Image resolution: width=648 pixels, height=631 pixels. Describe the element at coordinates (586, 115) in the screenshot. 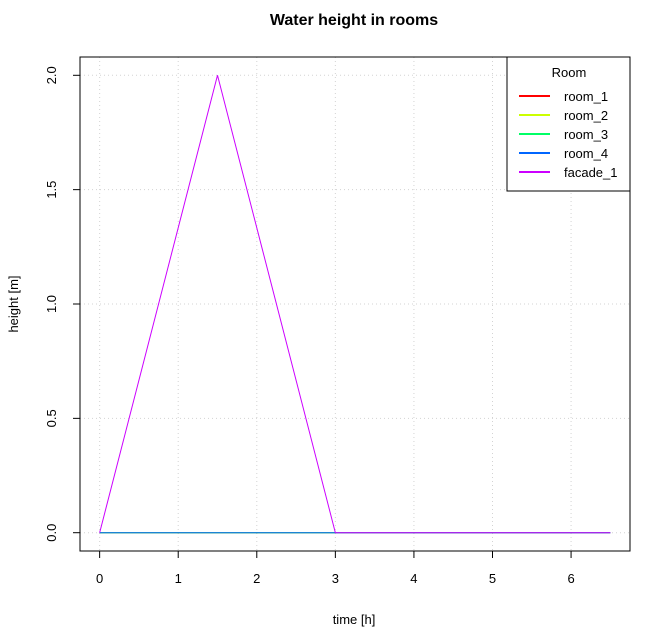

I see `legend-label-room_2: room_2` at that location.